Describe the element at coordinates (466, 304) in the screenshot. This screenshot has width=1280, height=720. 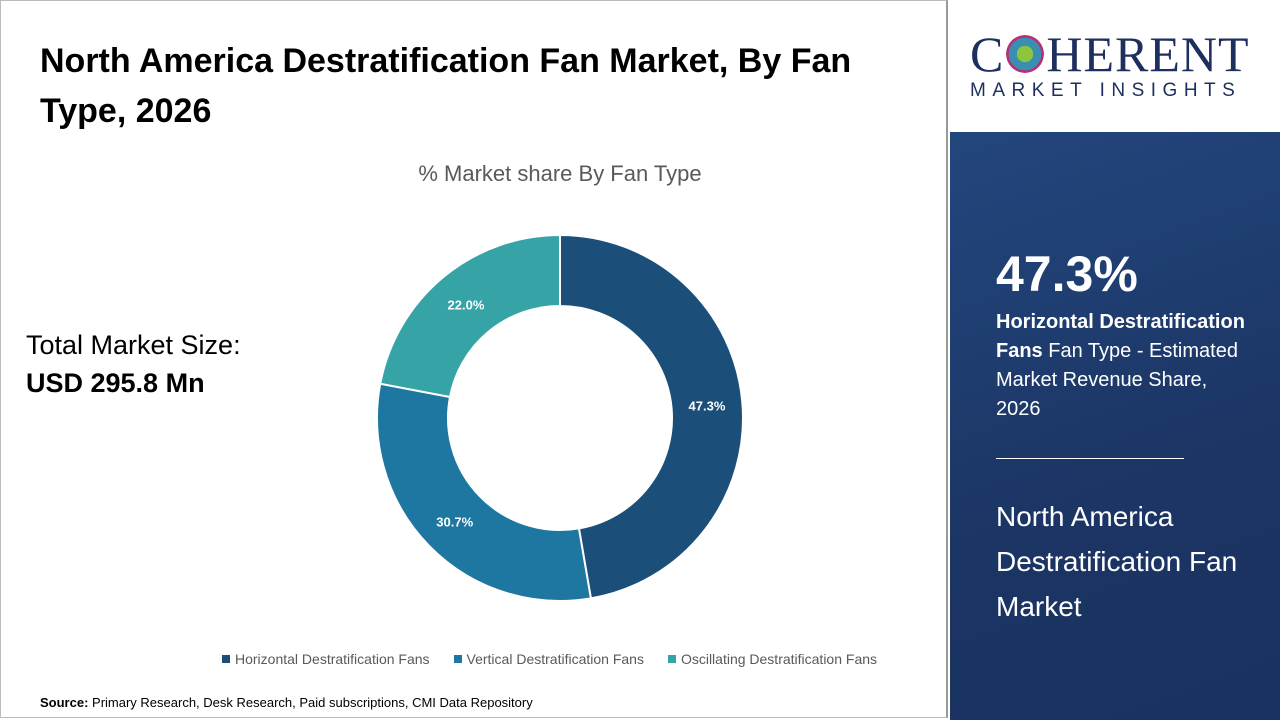
I see `data-label: 22.0%` at that location.